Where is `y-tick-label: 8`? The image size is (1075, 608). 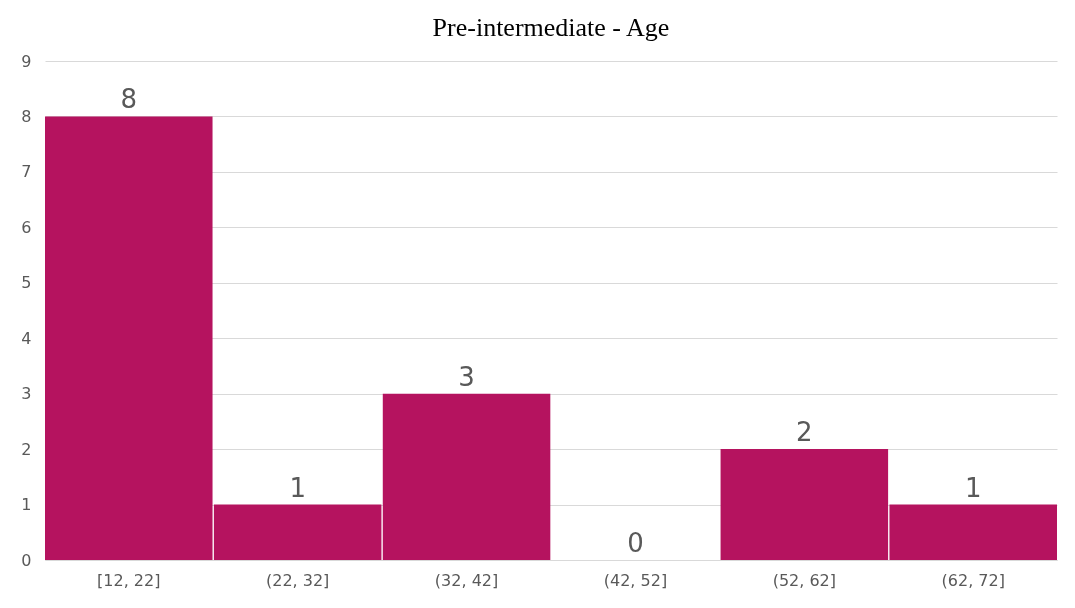
y-tick-label: 8 is located at coordinates (26, 116).